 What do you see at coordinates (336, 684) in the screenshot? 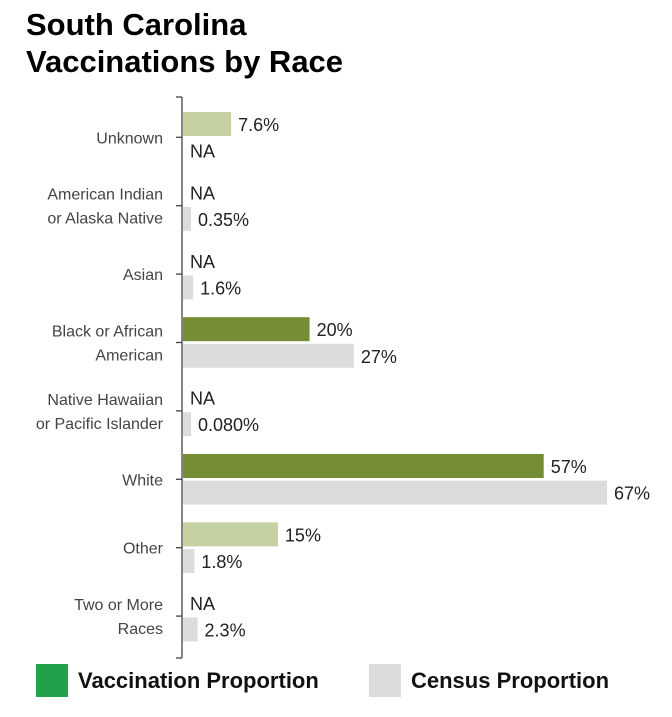
I see `chart-legend: Vaccination Proportion Census Proportion` at bounding box center [336, 684].